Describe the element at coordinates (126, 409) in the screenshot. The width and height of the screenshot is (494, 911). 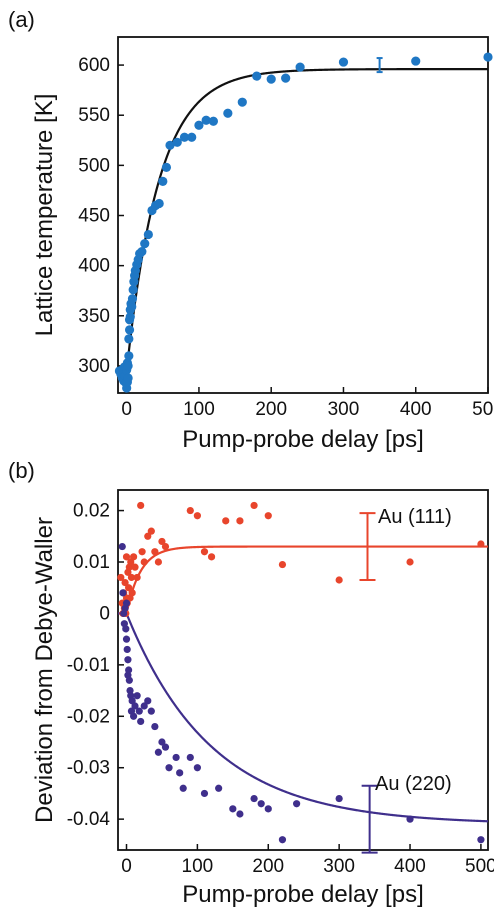
I see `panel-a-x-tick-label: 0` at that location.